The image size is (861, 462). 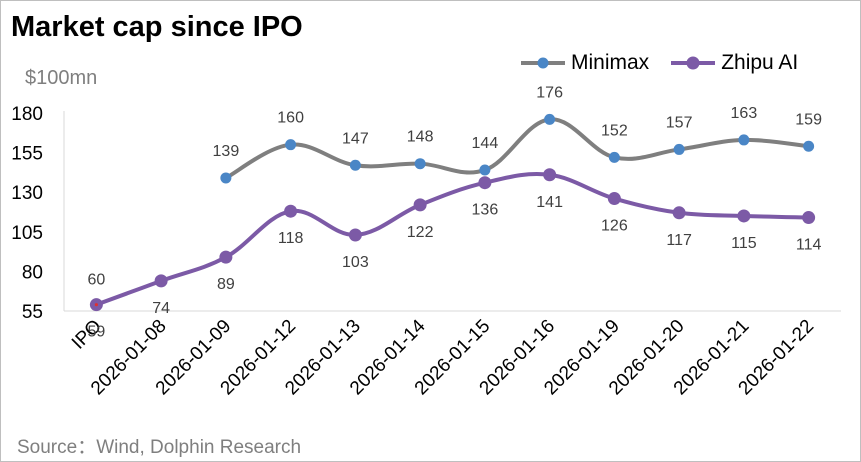 I want to click on legend-label-minimax: Minimax, so click(x=610, y=62).